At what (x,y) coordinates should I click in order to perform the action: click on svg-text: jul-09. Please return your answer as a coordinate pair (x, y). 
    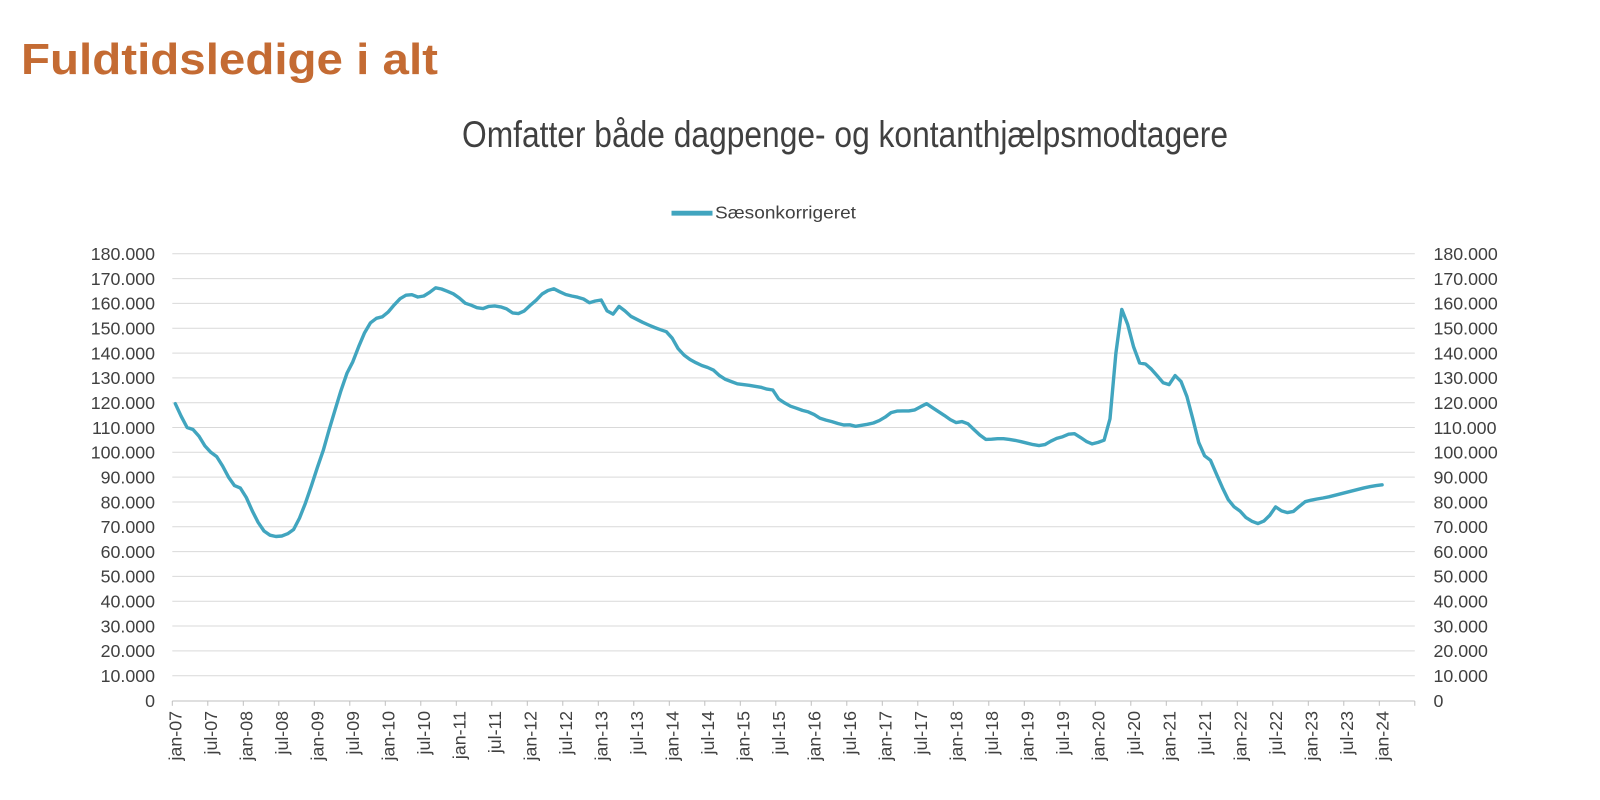
    Looking at the image, I should click on (353, 733).